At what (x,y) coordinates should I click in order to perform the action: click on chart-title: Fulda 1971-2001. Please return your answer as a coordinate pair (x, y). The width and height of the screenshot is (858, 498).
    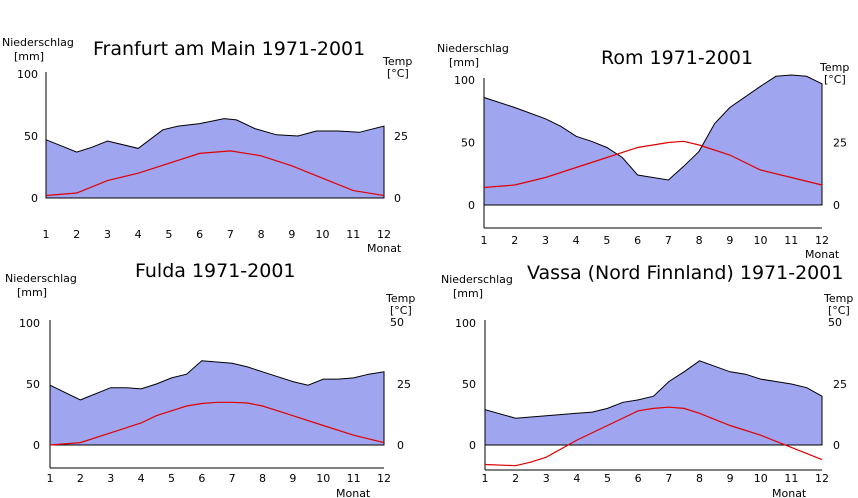
    Looking at the image, I should click on (215, 271).